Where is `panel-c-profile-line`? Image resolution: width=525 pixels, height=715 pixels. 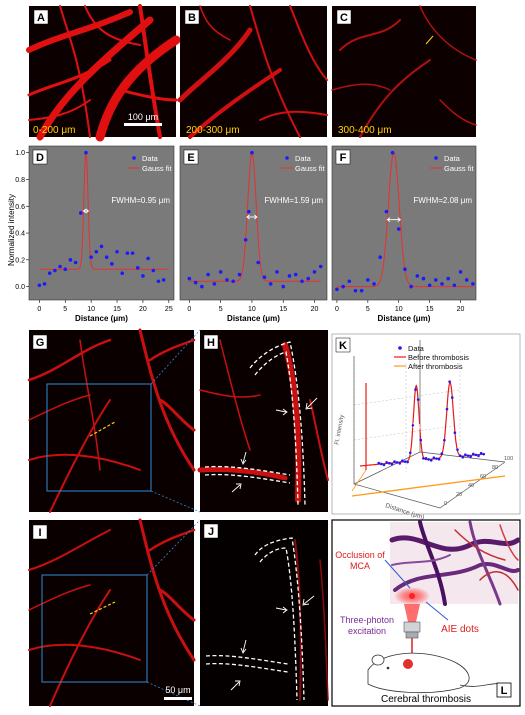
panel-c-profile-line is located at coordinates (429, 40).